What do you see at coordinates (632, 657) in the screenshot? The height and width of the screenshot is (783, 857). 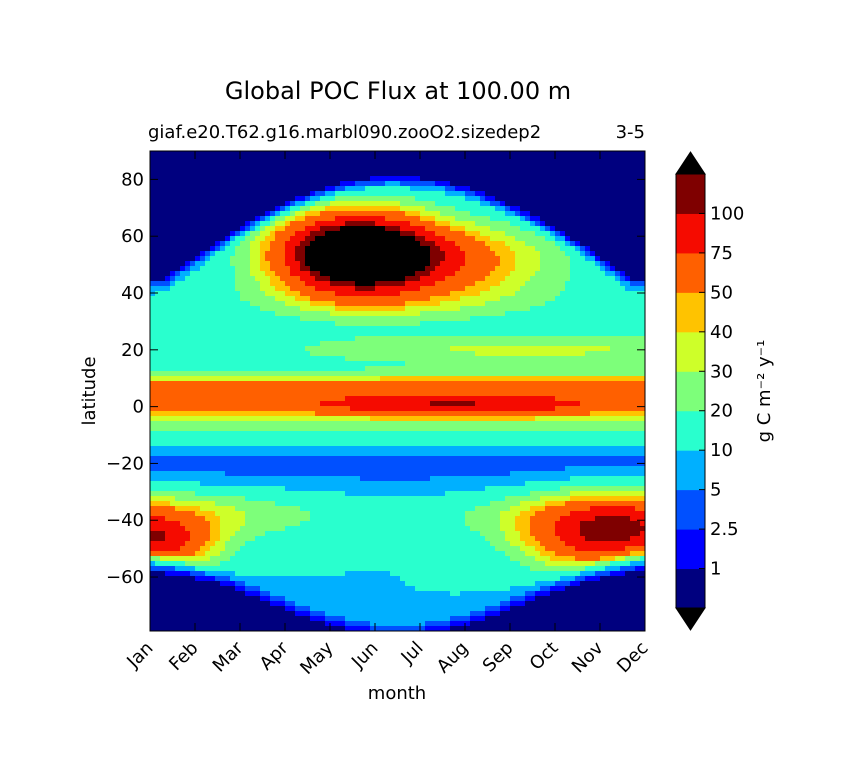 I see `x-tick-label: Dec` at bounding box center [632, 657].